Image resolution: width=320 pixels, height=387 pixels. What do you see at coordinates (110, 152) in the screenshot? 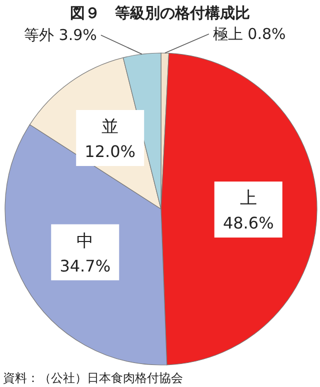
I see `data-label: 12.0%` at bounding box center [110, 152].